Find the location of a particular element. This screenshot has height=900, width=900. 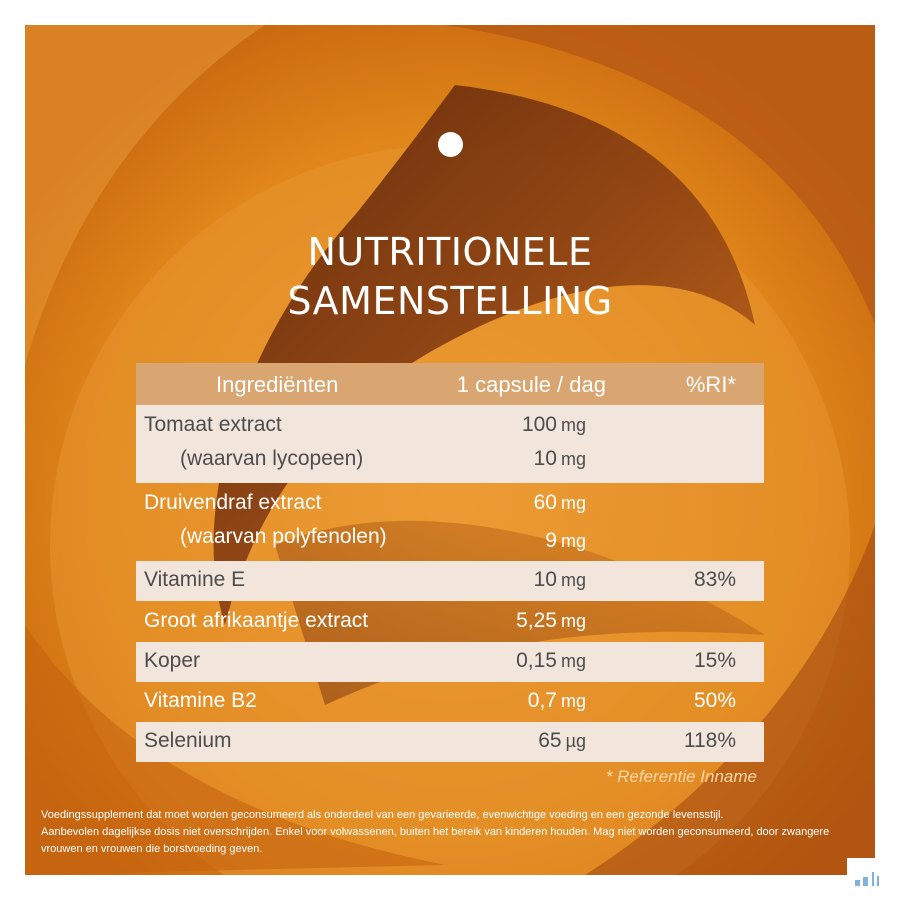

ingredient-subname: (waarvan polyfenolen) is located at coordinates (283, 536).